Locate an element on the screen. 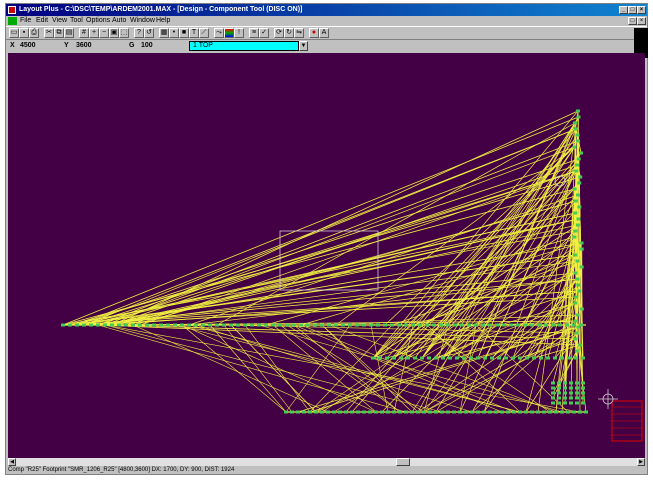  menu-tool: Tool is located at coordinates (76, 20).